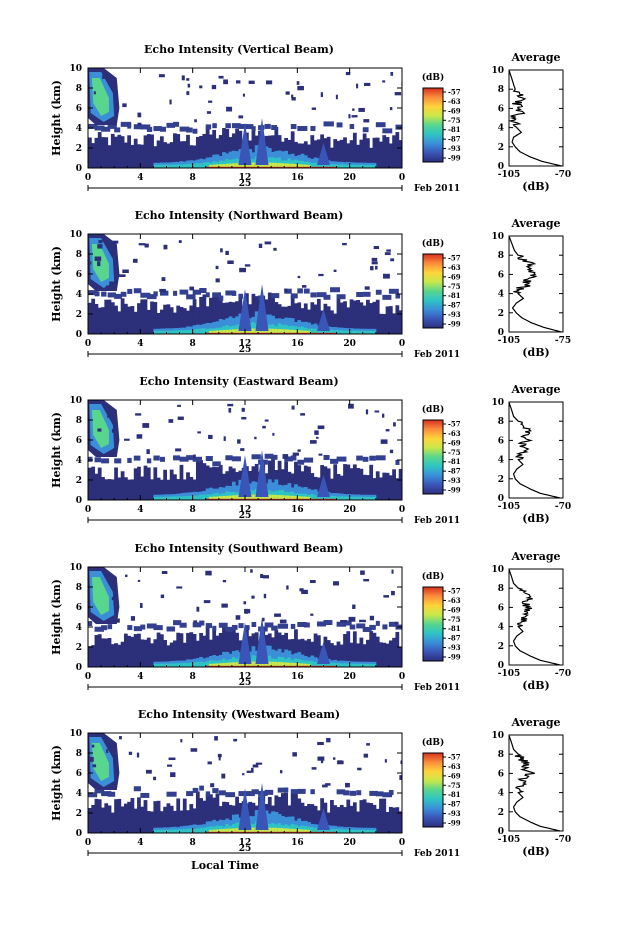 The width and height of the screenshot is (621, 929). I want to click on avg-x-tick-label: -105, so click(509, 507).